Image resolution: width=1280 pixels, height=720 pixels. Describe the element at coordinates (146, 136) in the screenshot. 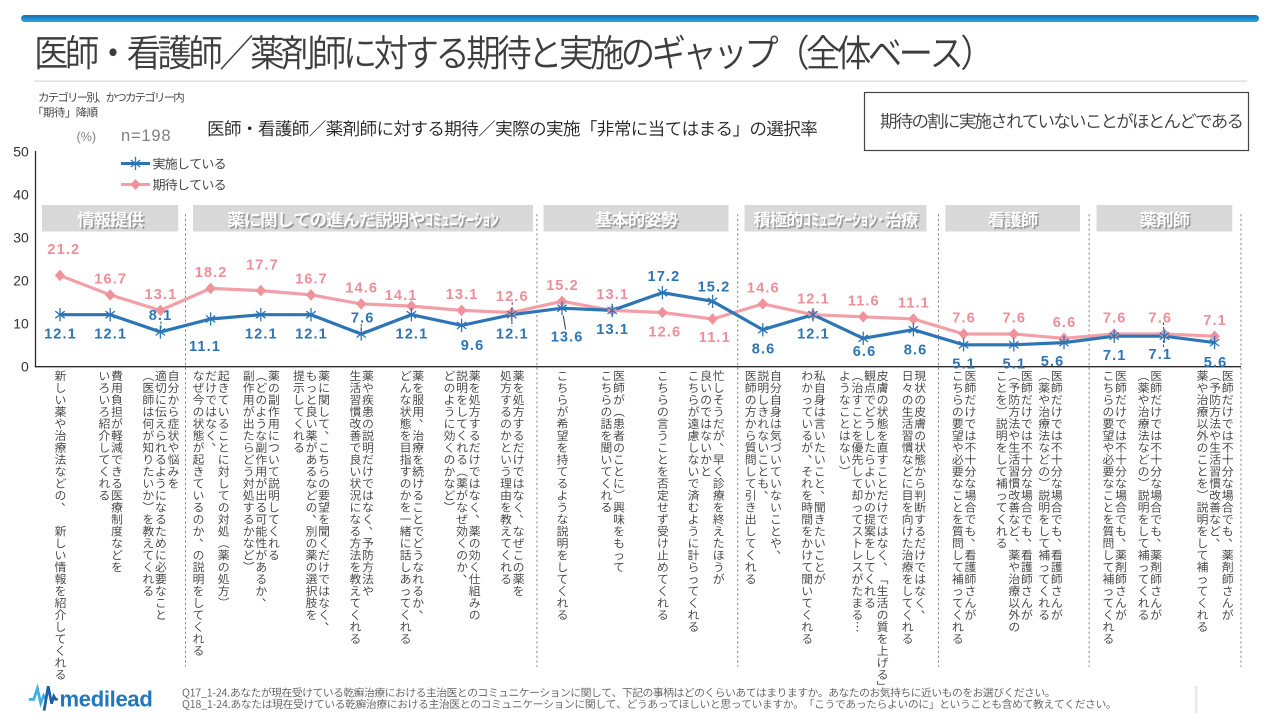

I see `svg-text: n=198` at that location.